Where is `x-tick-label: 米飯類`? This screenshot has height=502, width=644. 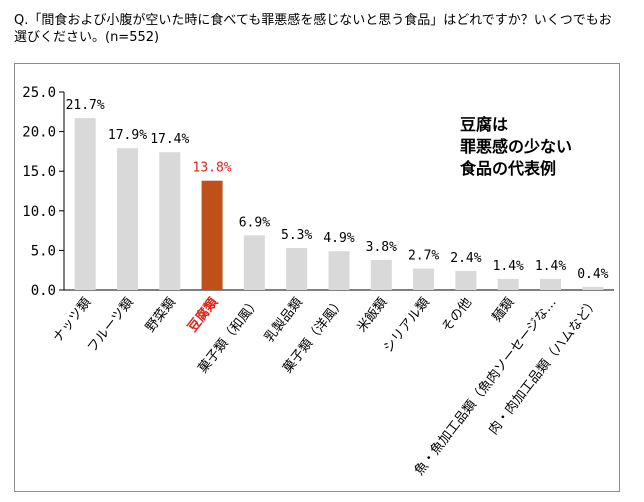
x-tick-label: 米飯類 is located at coordinates (373, 315).